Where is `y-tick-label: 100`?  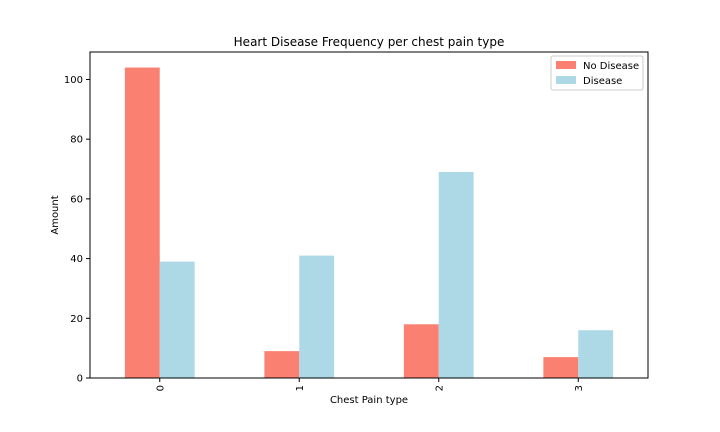 y-tick-label: 100 is located at coordinates (73, 80).